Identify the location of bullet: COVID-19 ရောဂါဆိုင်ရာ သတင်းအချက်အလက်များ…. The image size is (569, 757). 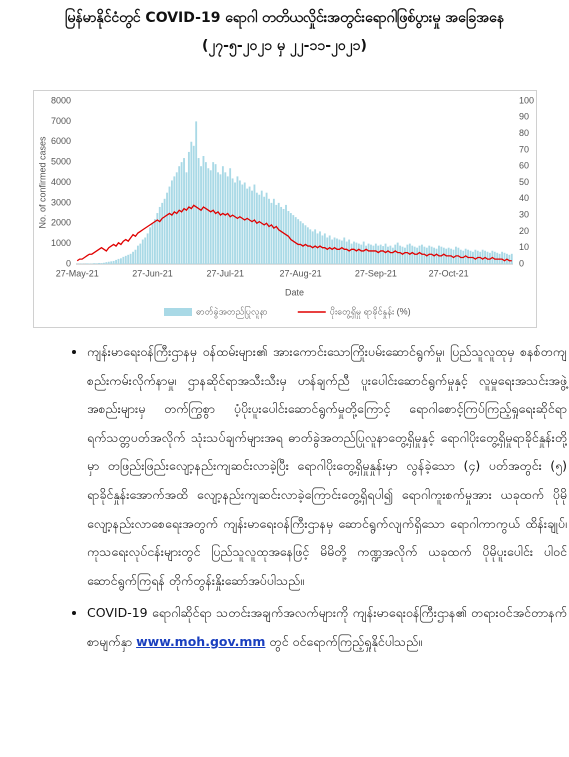
(327, 627).